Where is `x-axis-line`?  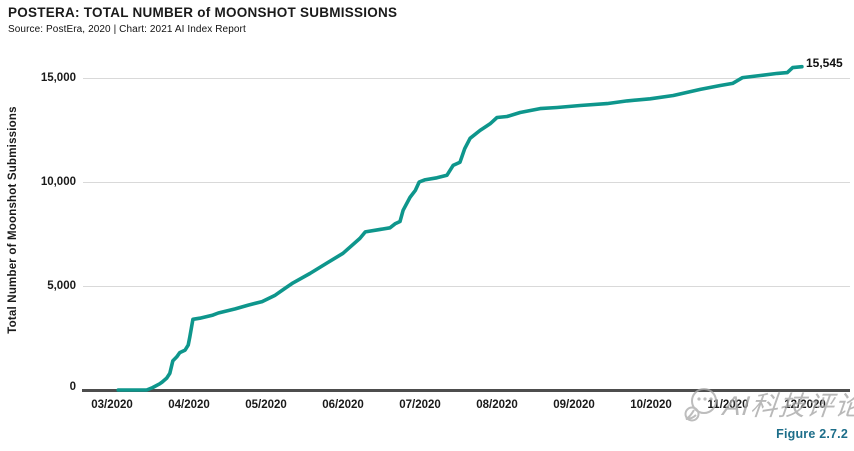 x-axis-line is located at coordinates (466, 390).